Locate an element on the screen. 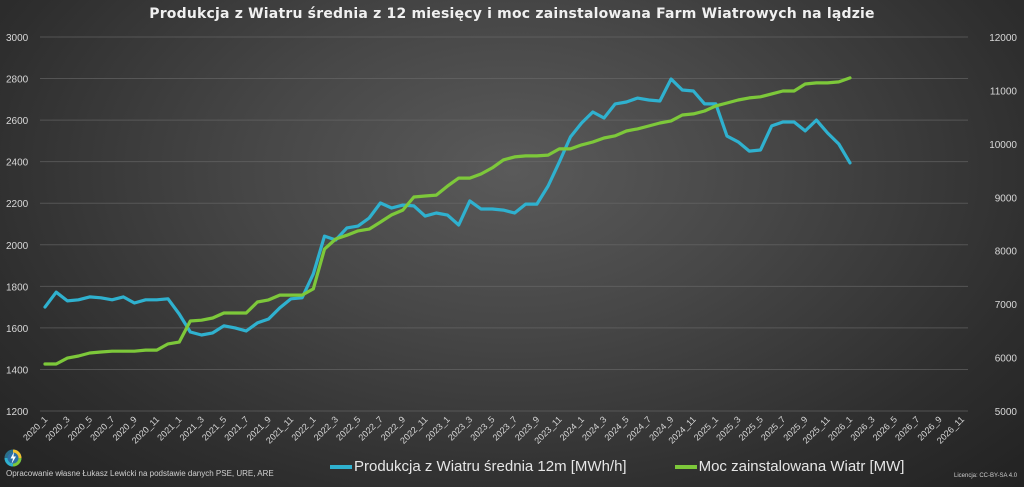 Image resolution: width=1024 pixels, height=487 pixels. y-right-tick: 9000 is located at coordinates (1006, 198).